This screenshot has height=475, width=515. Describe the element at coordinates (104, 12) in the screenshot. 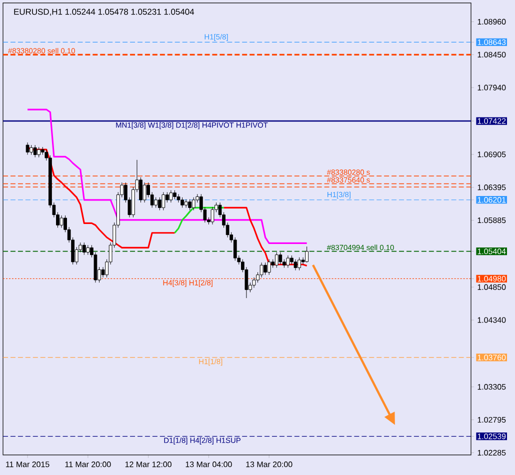

I see `text: EURUSD,H1 1.05244 1.05478 1.05231 1.05404` at that location.